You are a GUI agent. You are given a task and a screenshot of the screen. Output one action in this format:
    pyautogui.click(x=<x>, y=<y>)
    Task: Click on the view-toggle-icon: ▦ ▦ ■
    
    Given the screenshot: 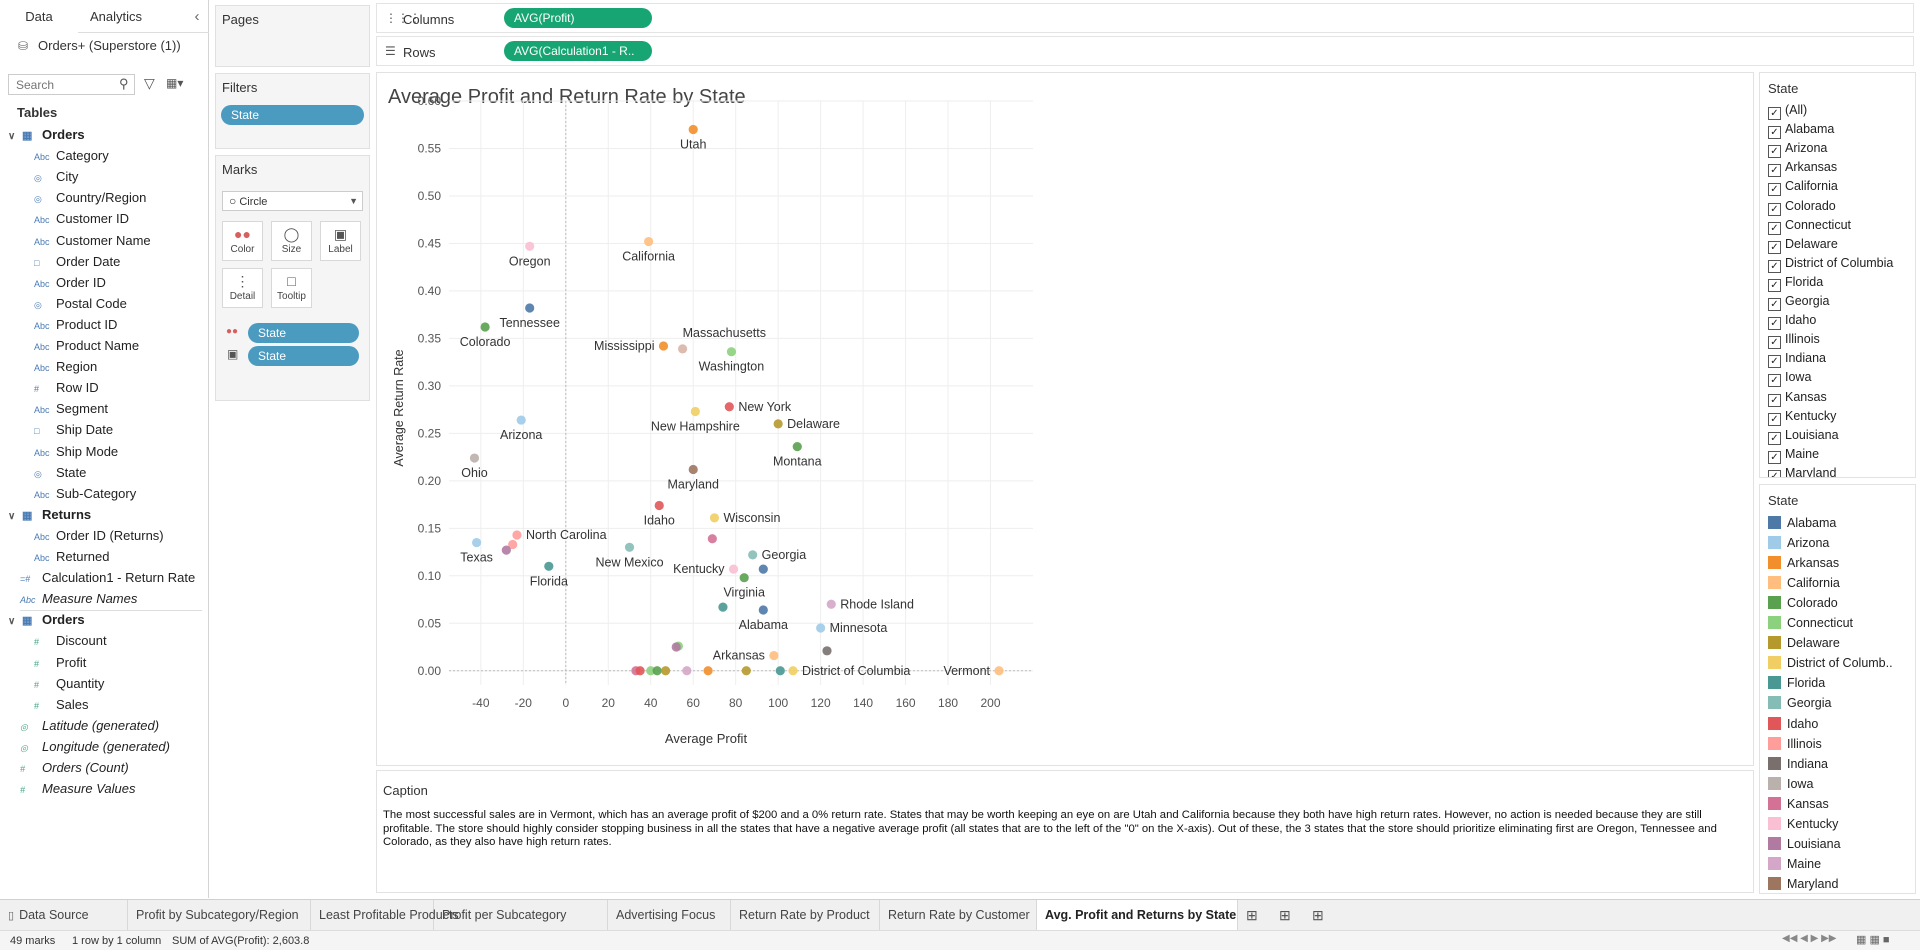 What is the action you would take?
    pyautogui.click(x=1873, y=940)
    